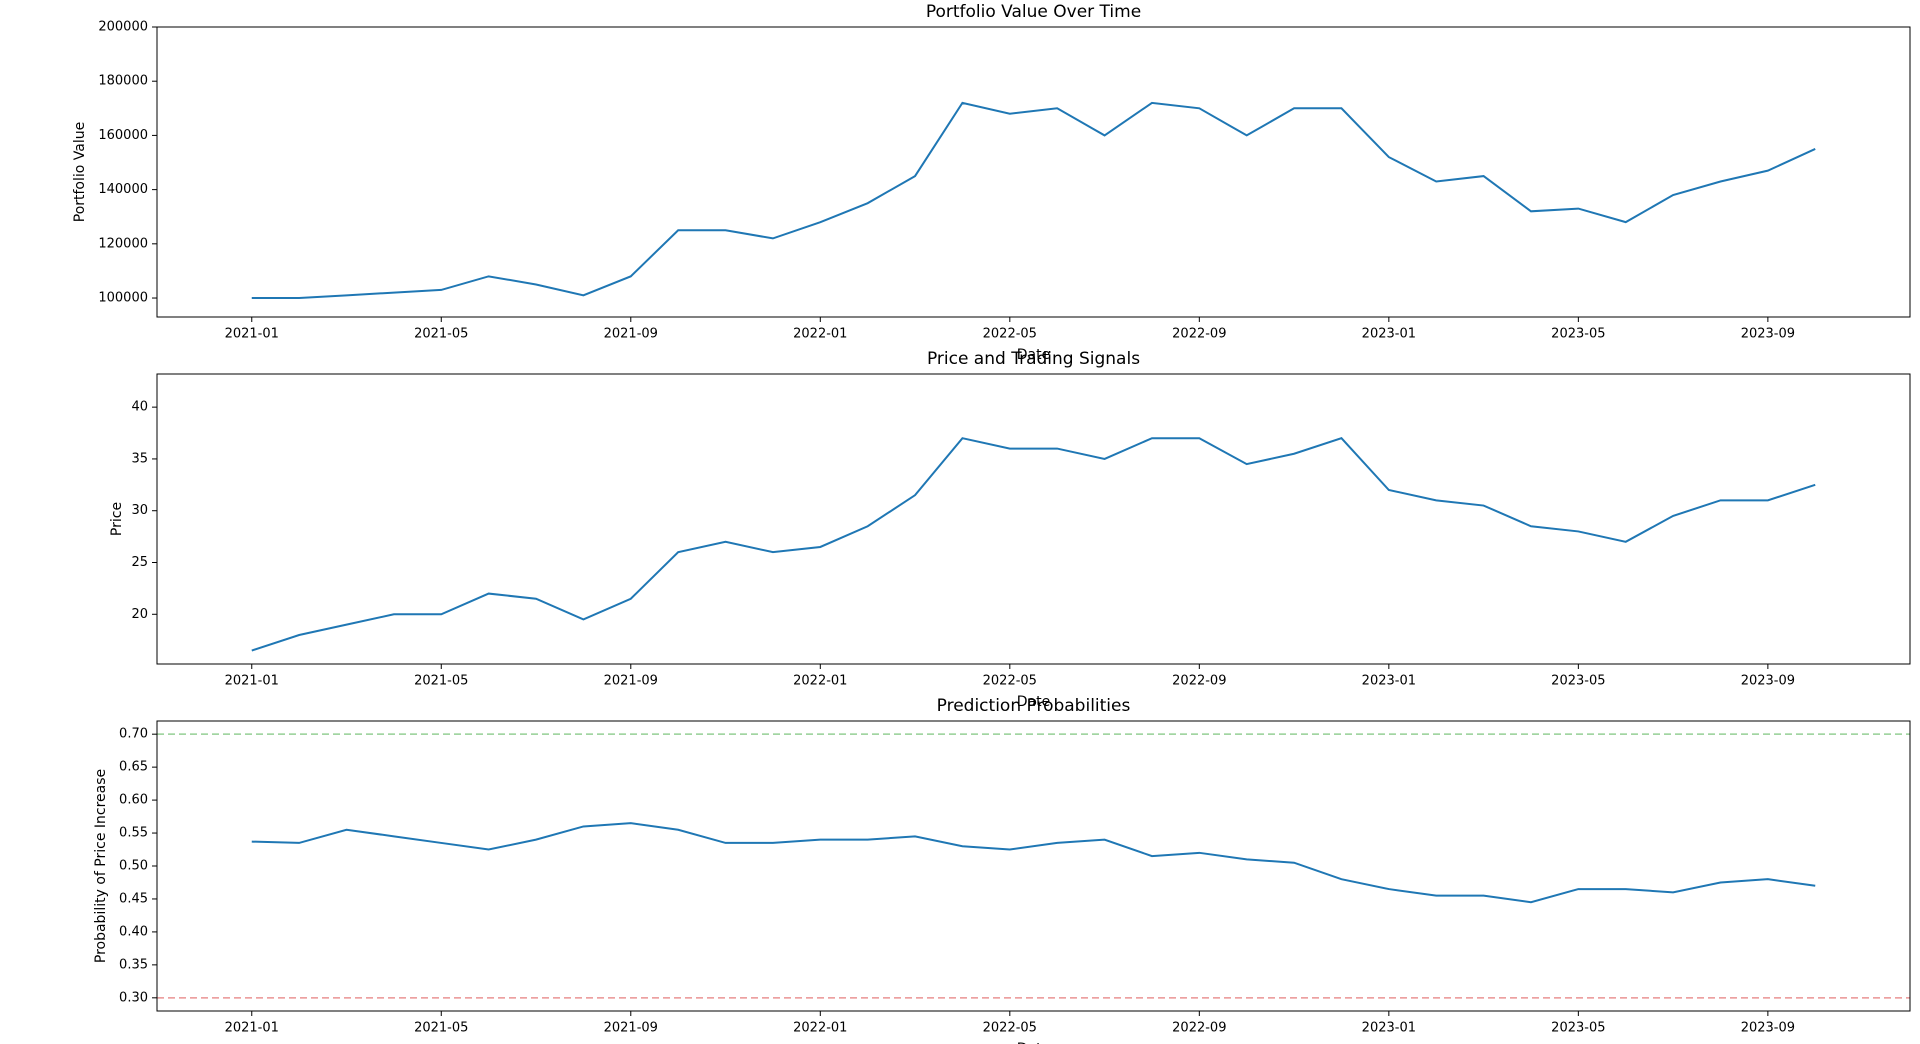 Image resolution: width=1920 pixels, height=1044 pixels. Describe the element at coordinates (139, 458) in the screenshot. I see `y-tick-label: 35` at that location.